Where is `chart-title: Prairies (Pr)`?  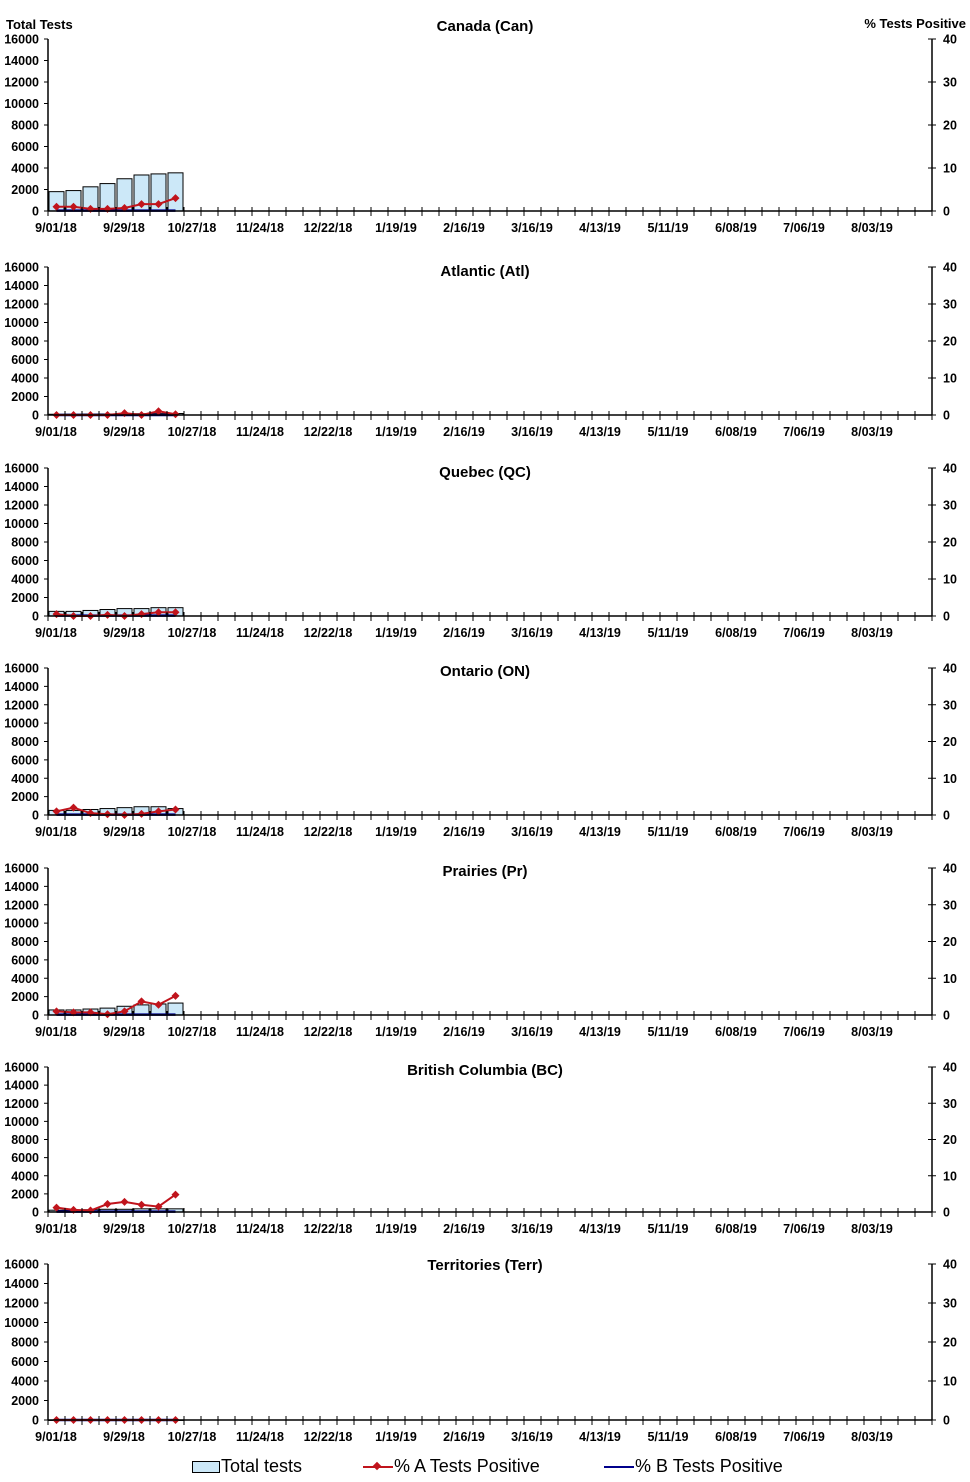
chart-title: Prairies (Pr) is located at coordinates (484, 871).